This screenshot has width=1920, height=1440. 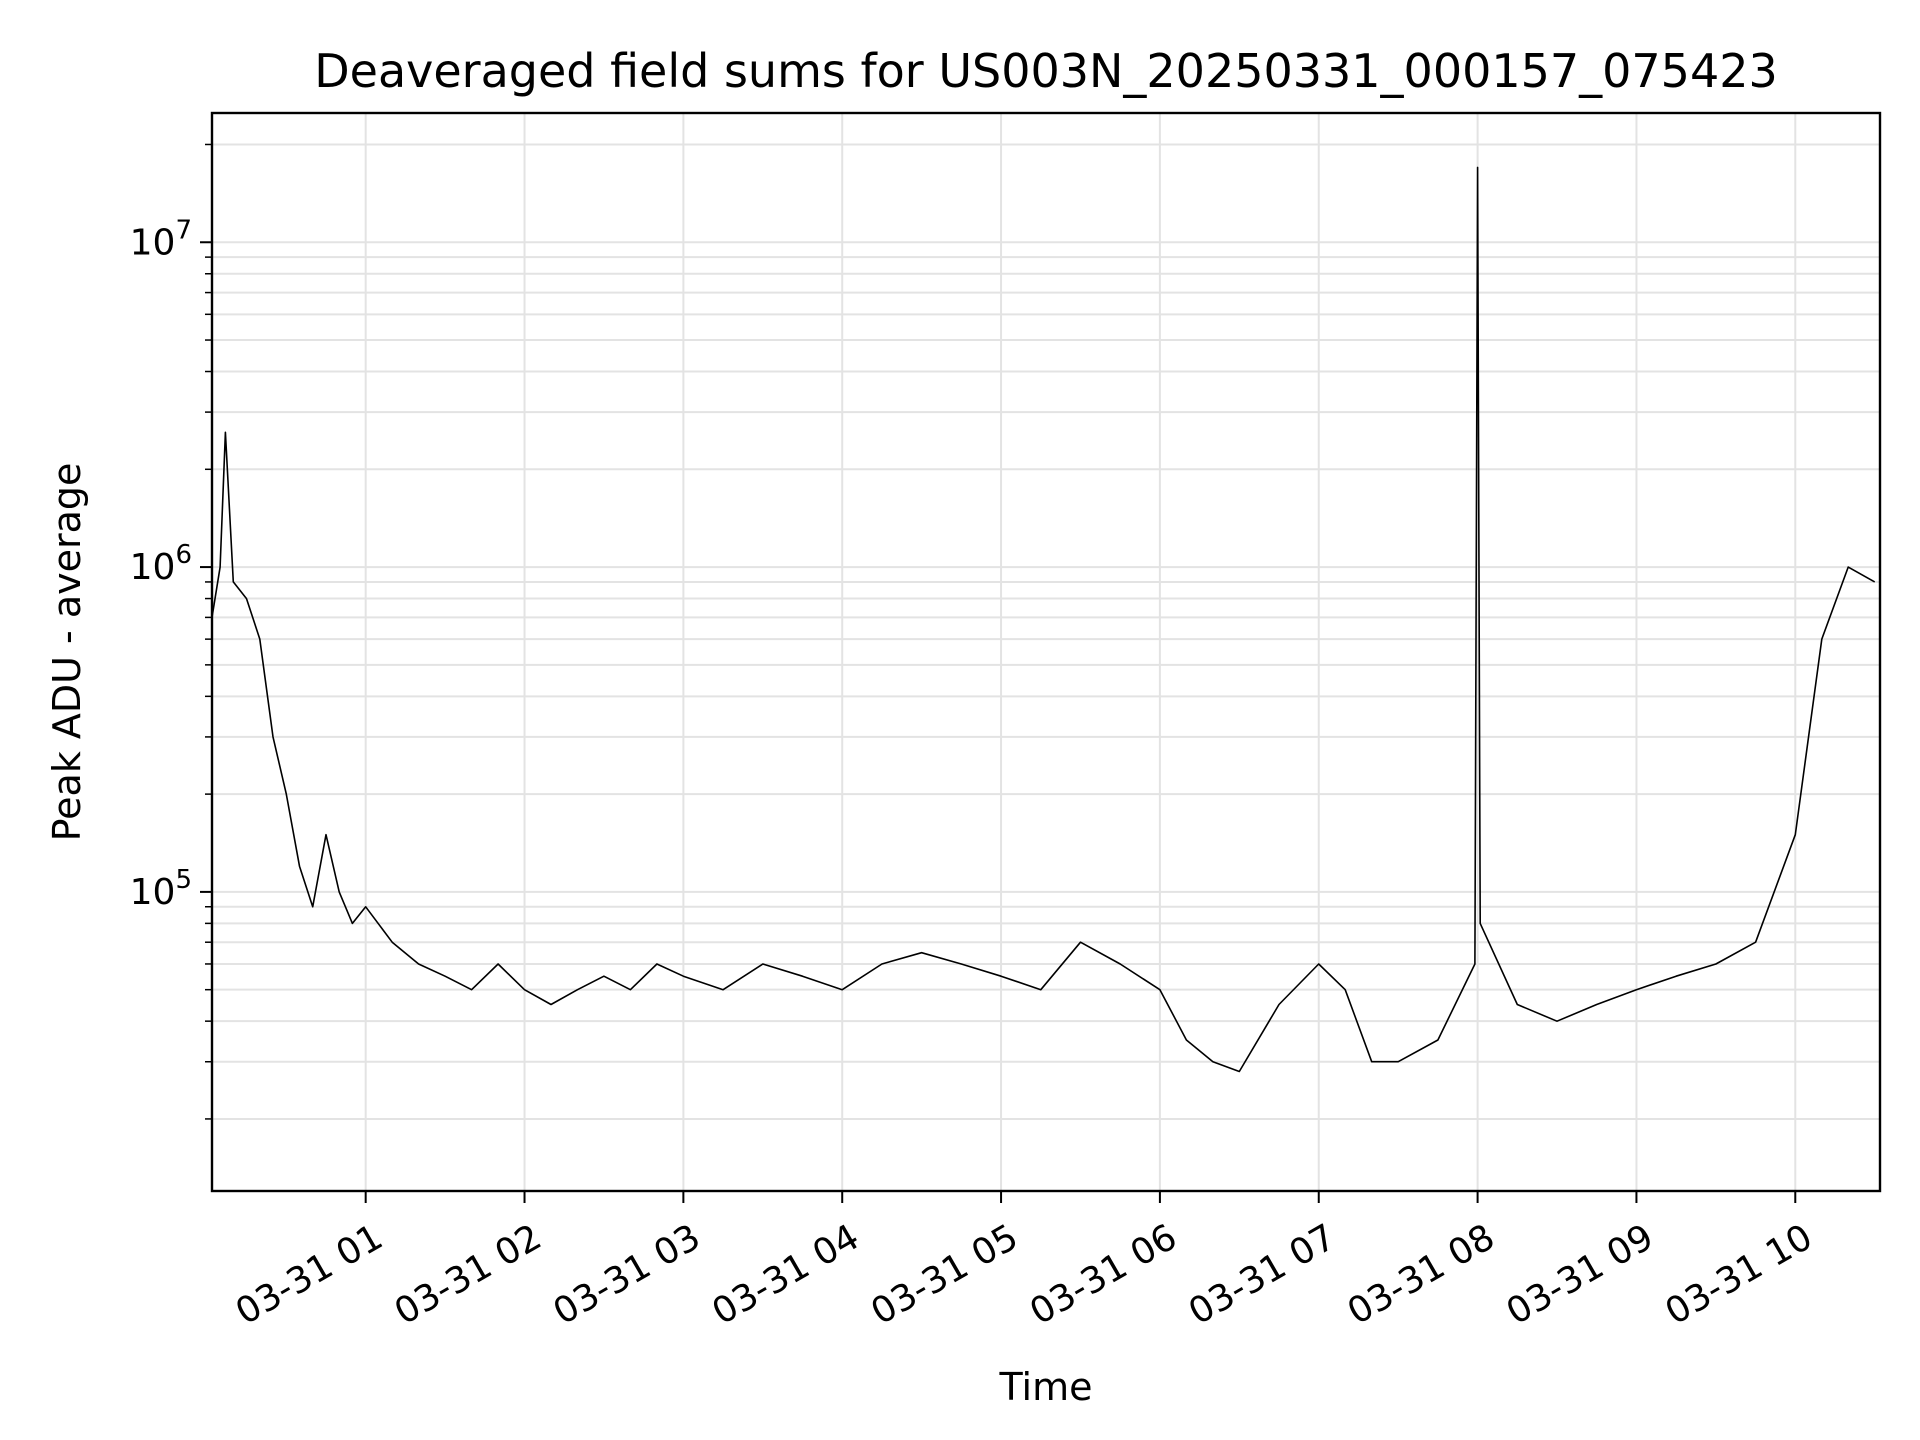 I want to click on x-axis-label: Time, so click(x=1046, y=1387).